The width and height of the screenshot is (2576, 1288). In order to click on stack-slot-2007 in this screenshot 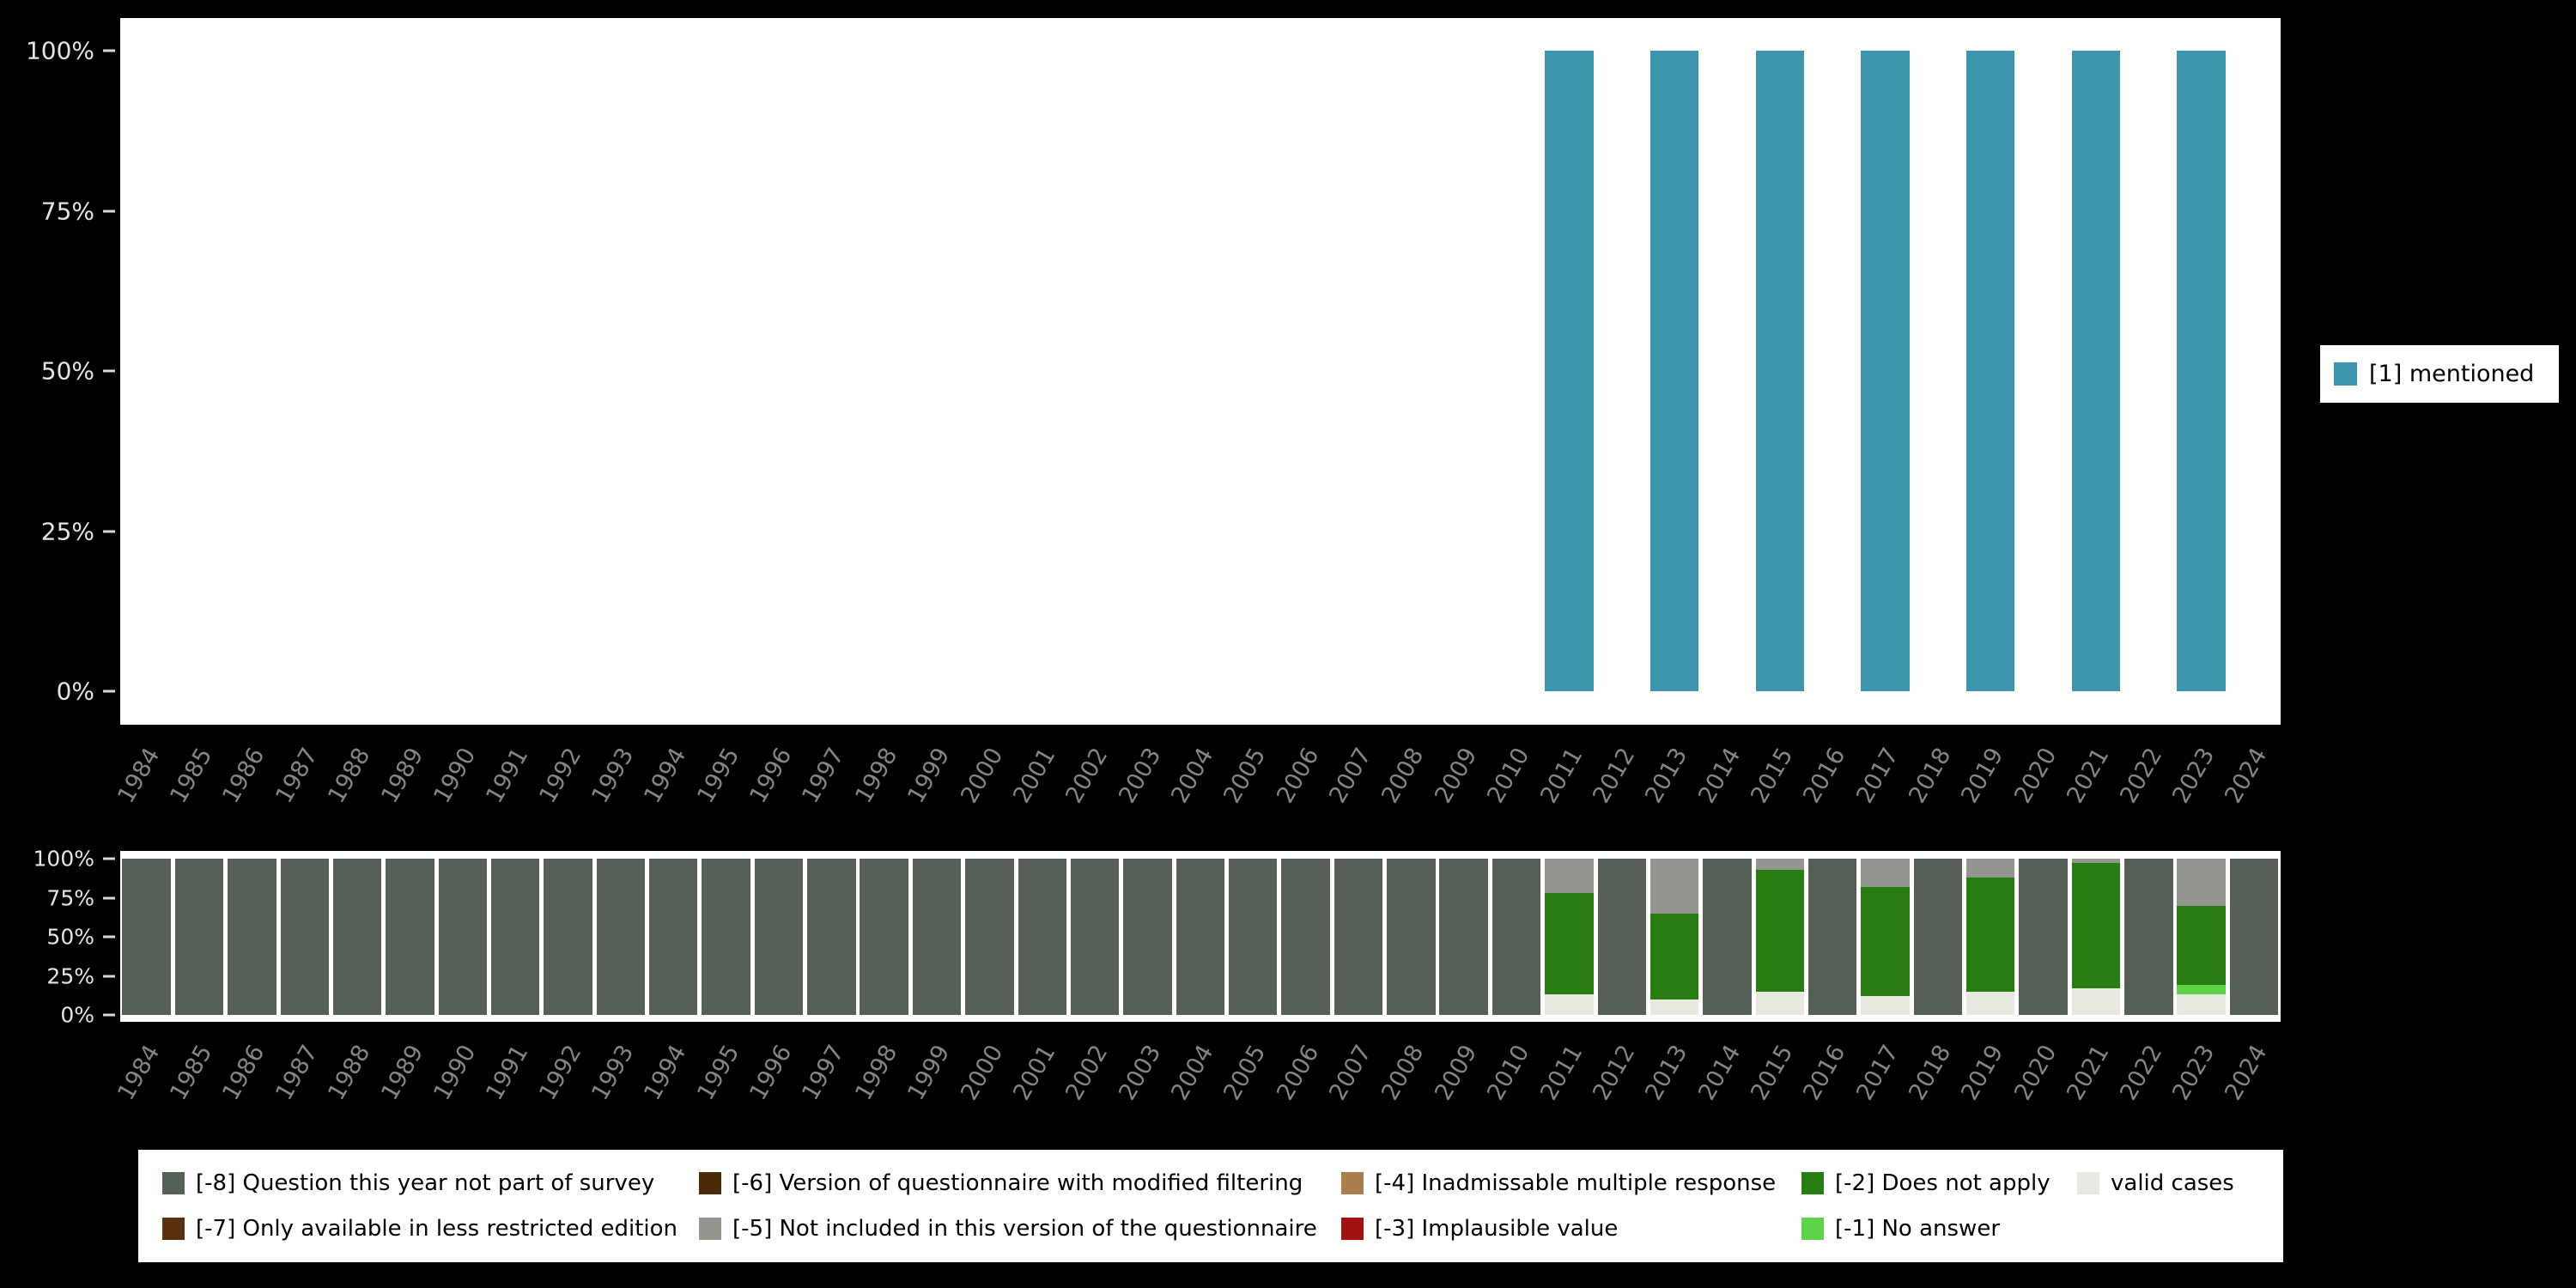, I will do `click(1358, 937)`.